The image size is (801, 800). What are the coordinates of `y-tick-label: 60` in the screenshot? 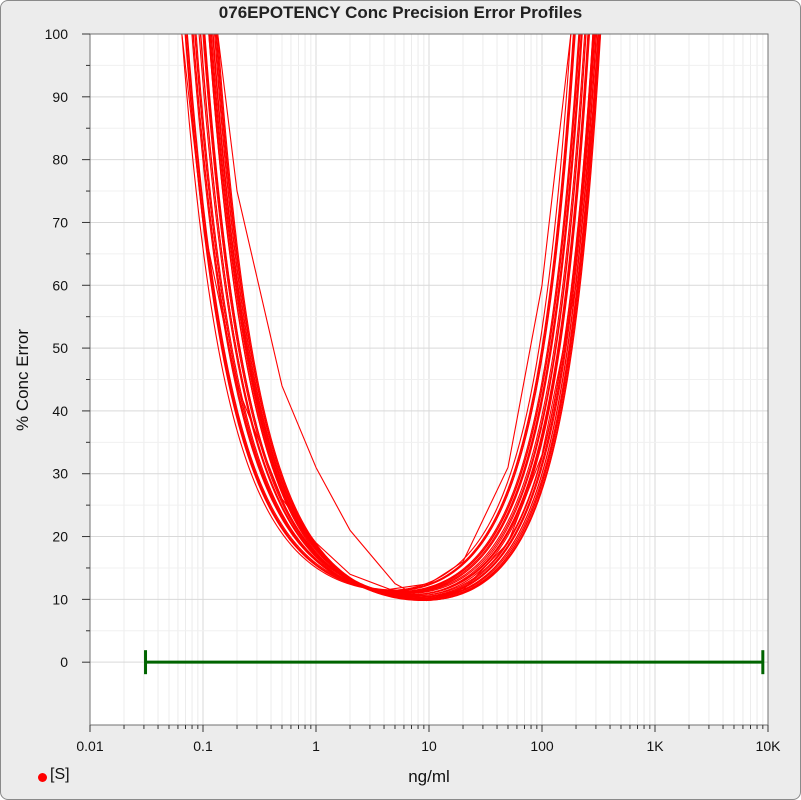 It's located at (60, 285).